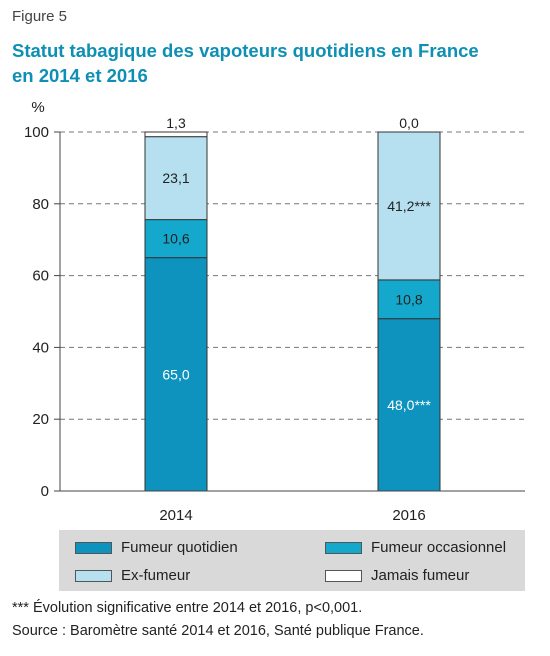  I want to click on data-label: 10,8, so click(408, 299).